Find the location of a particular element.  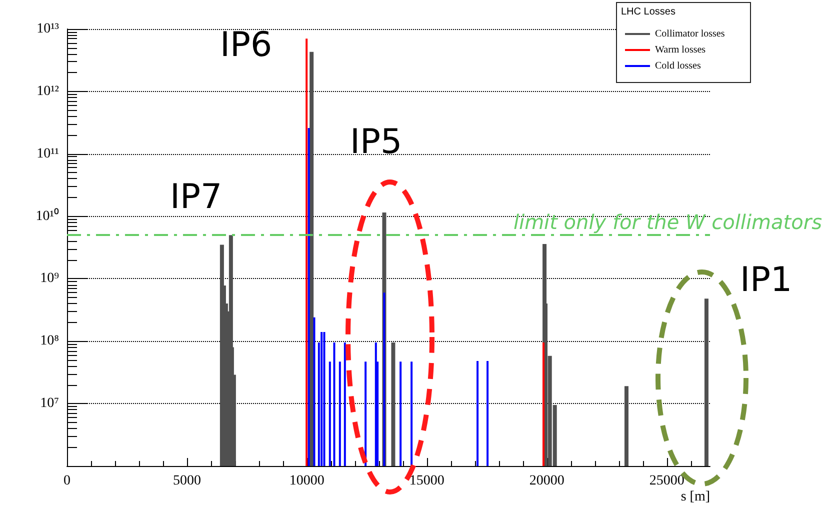

x-tick-label: 10000 is located at coordinates (306, 481).